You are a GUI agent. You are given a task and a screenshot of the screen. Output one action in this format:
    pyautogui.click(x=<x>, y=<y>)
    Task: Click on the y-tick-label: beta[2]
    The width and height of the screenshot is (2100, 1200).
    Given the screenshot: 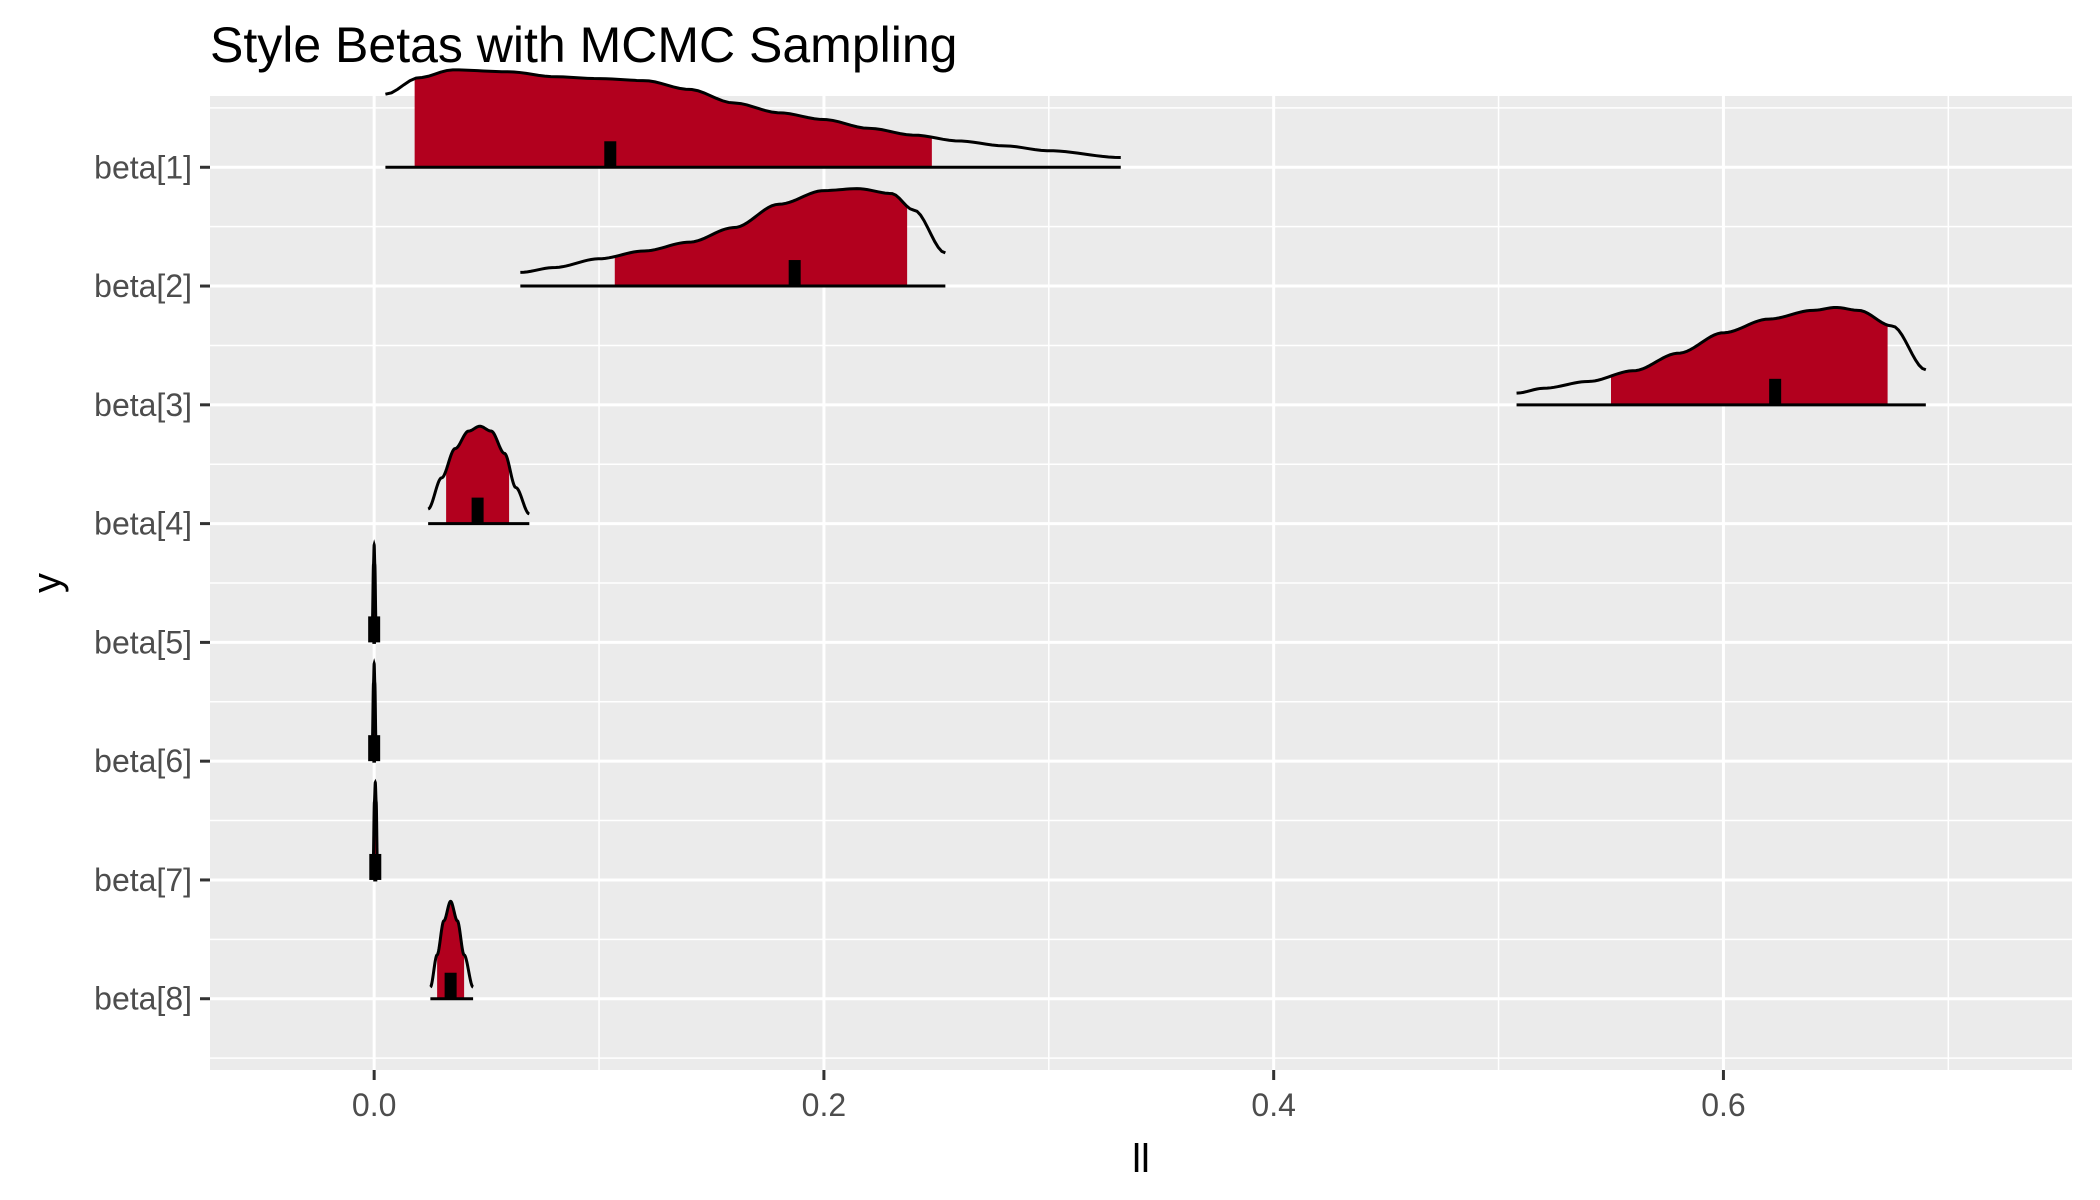 What is the action you would take?
    pyautogui.click(x=143, y=286)
    